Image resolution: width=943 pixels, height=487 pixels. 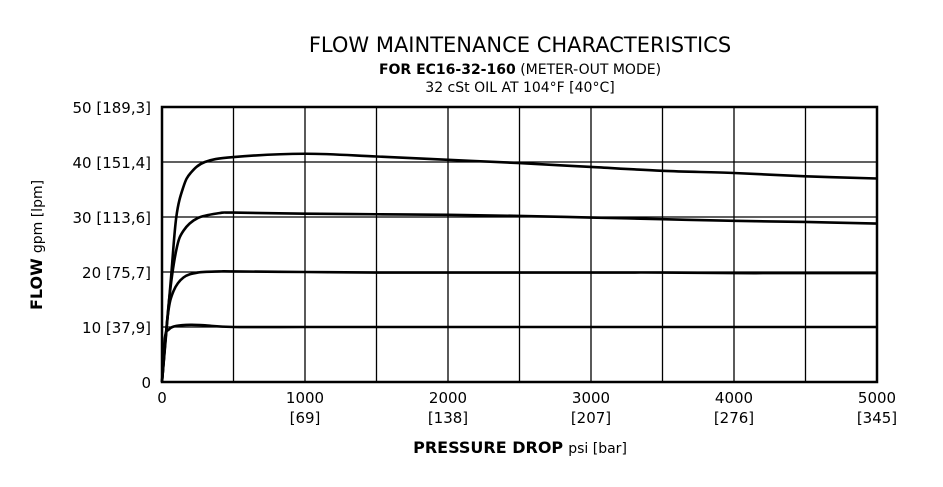 I want to click on y-tick-label: 20 [75,7], so click(x=116, y=273).